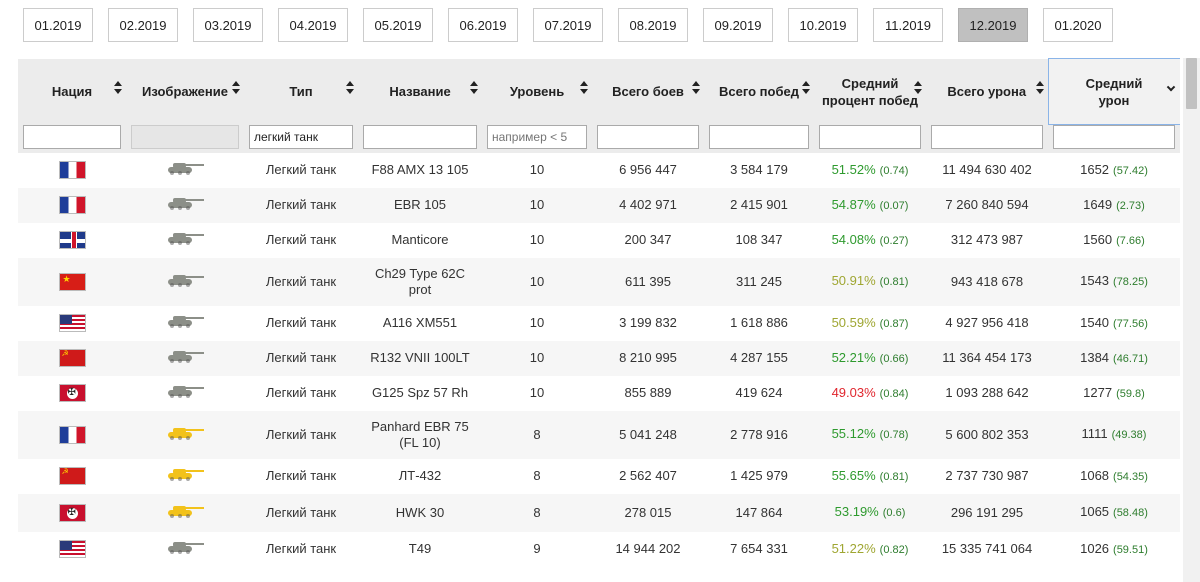 Image resolution: width=1200 pixels, height=582 pixels. What do you see at coordinates (143, 25) in the screenshot?
I see `month-button: 02.2019` at bounding box center [143, 25].